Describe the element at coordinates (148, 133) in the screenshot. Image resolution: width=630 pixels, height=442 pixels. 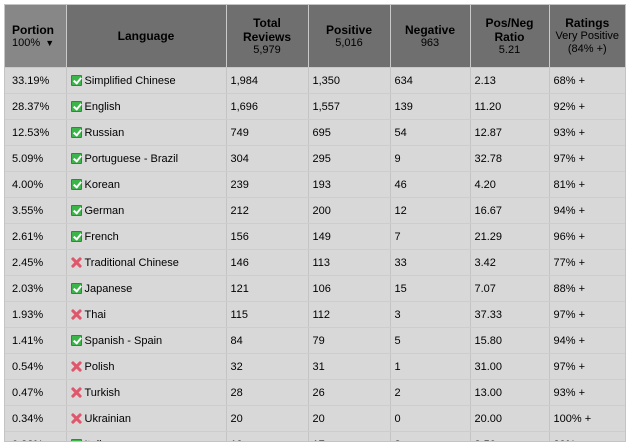
I see `language-cell-content: Russian` at that location.